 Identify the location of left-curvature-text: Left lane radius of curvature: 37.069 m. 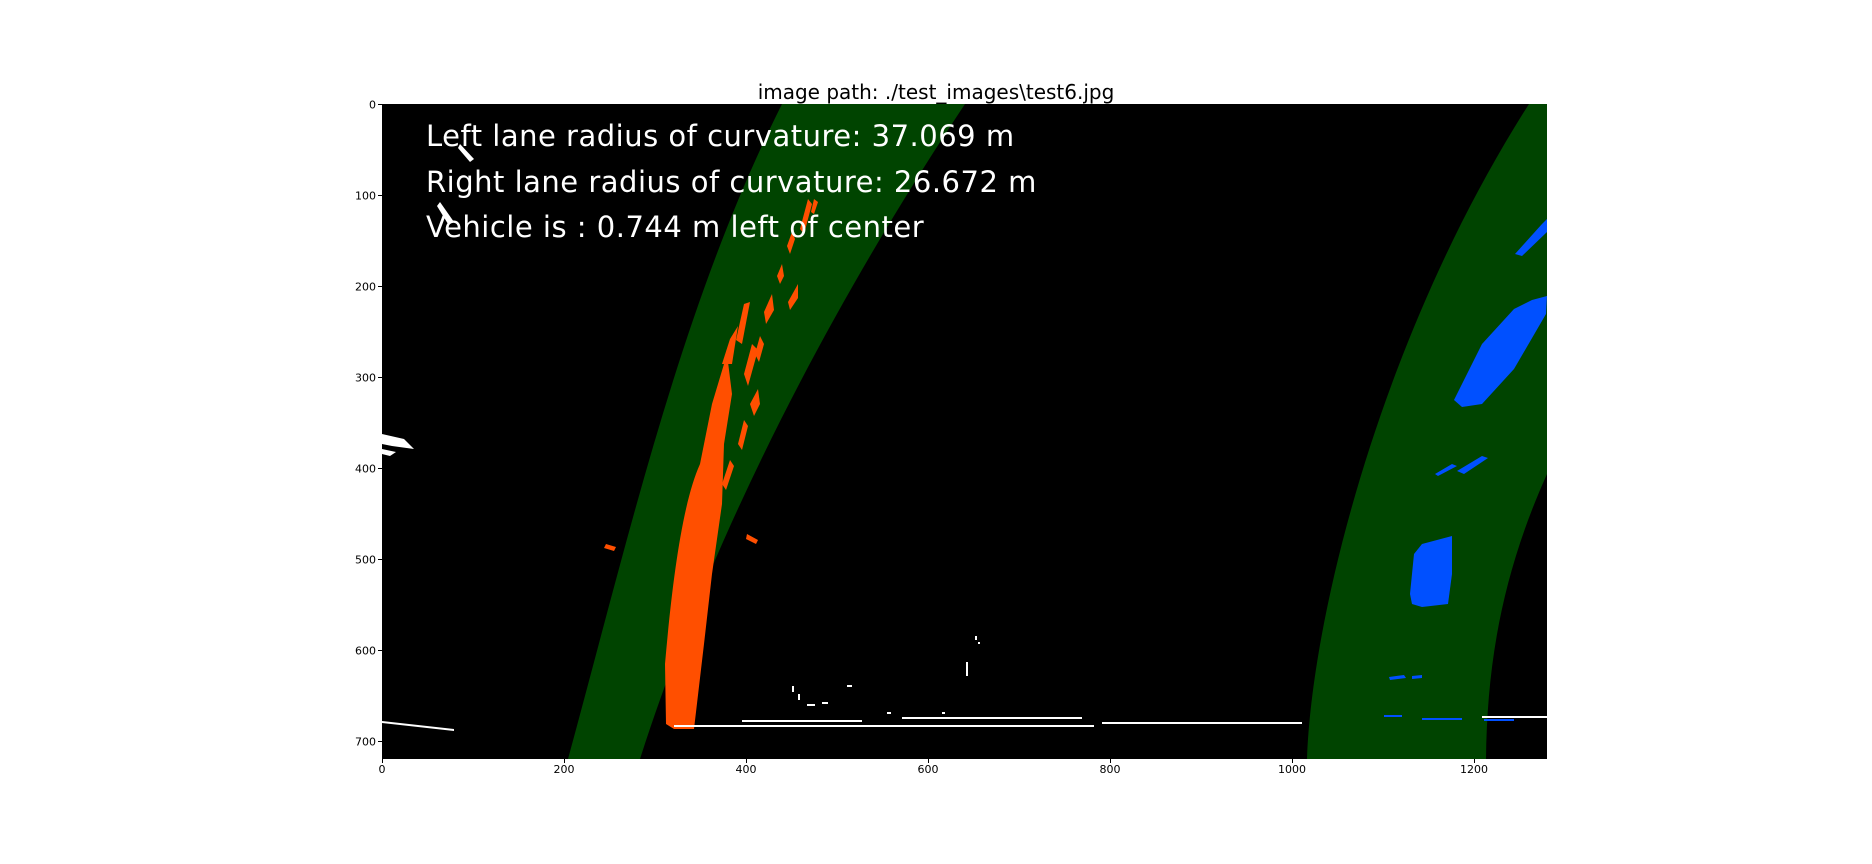
(720, 136).